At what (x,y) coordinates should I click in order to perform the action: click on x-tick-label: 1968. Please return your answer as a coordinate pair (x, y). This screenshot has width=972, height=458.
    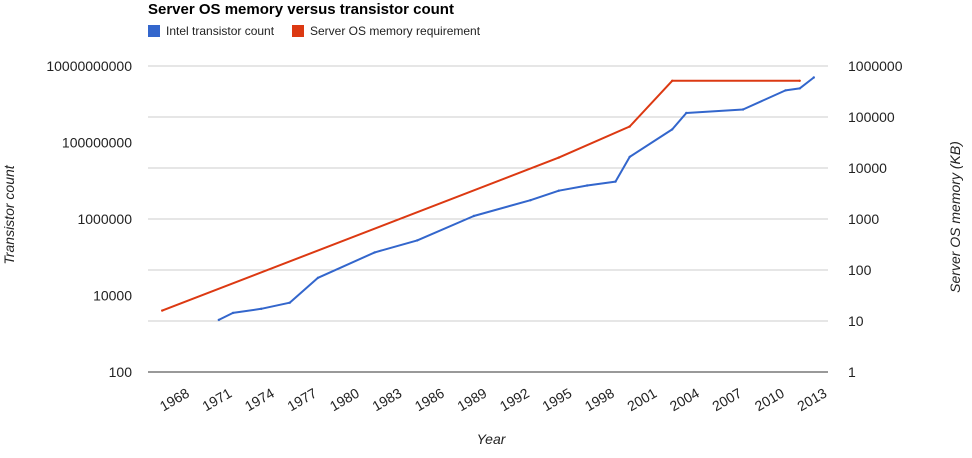
    Looking at the image, I should click on (174, 400).